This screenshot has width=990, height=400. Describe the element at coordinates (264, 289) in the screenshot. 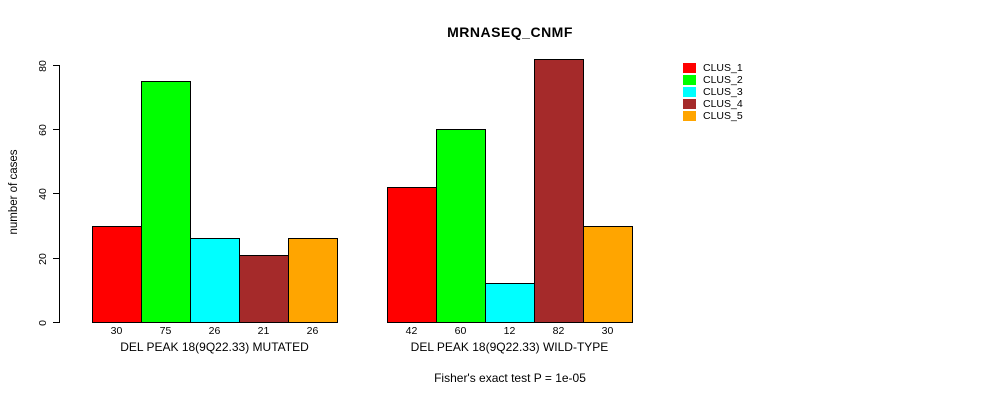

I see `bar-clus_4-group1` at that location.